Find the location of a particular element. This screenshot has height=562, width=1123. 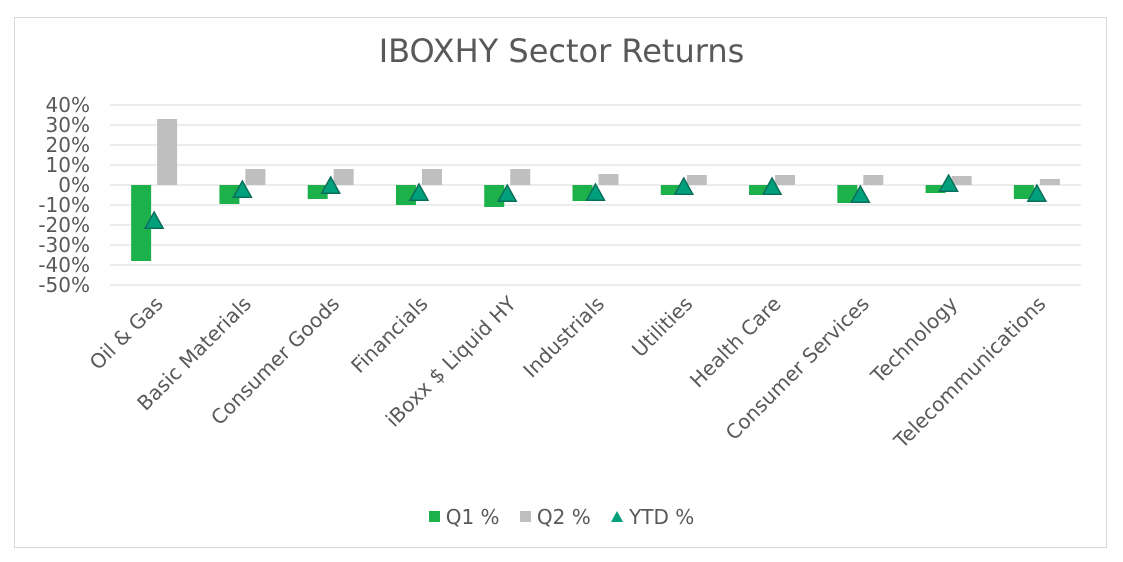

y-tick-label: 20% is located at coordinates (68, 145).